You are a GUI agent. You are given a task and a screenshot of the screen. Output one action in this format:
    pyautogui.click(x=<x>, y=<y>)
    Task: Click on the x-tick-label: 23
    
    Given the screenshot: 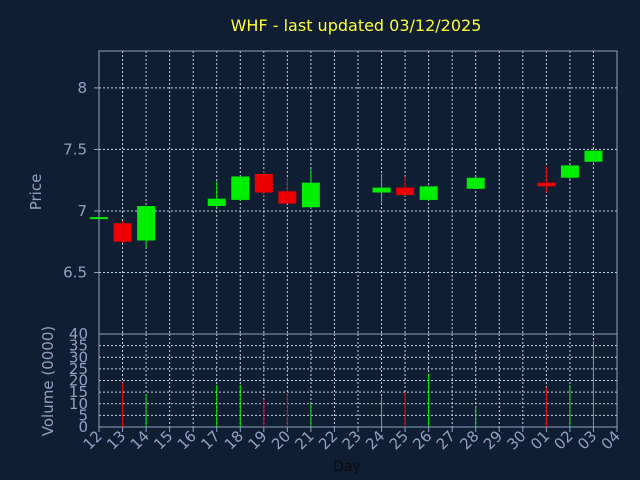 What is the action you would take?
    pyautogui.click(x=352, y=440)
    